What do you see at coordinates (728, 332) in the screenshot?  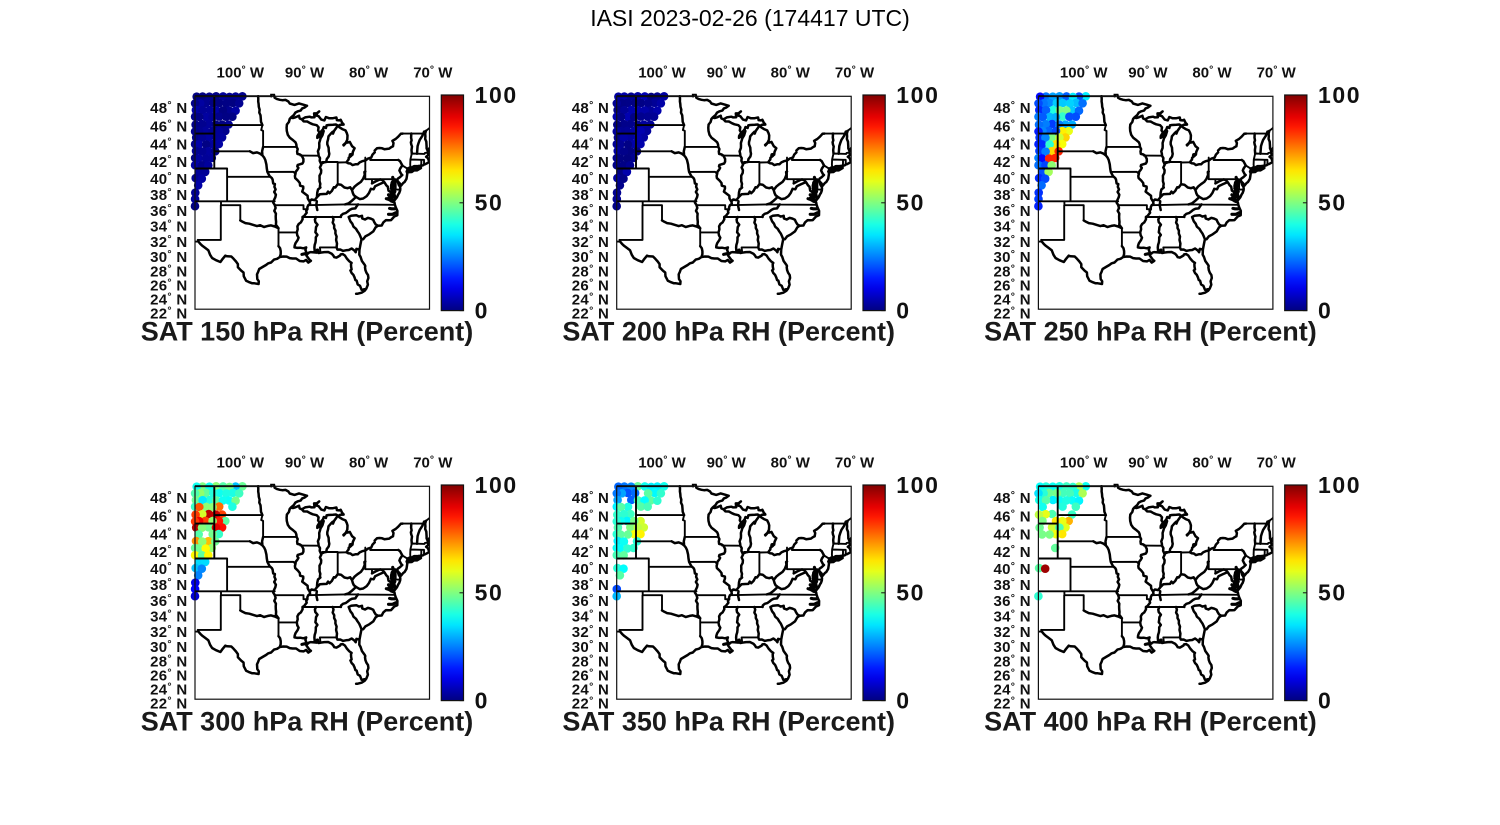 I see `svg-text: SAT 200 hPa RH (Percent)` at bounding box center [728, 332].